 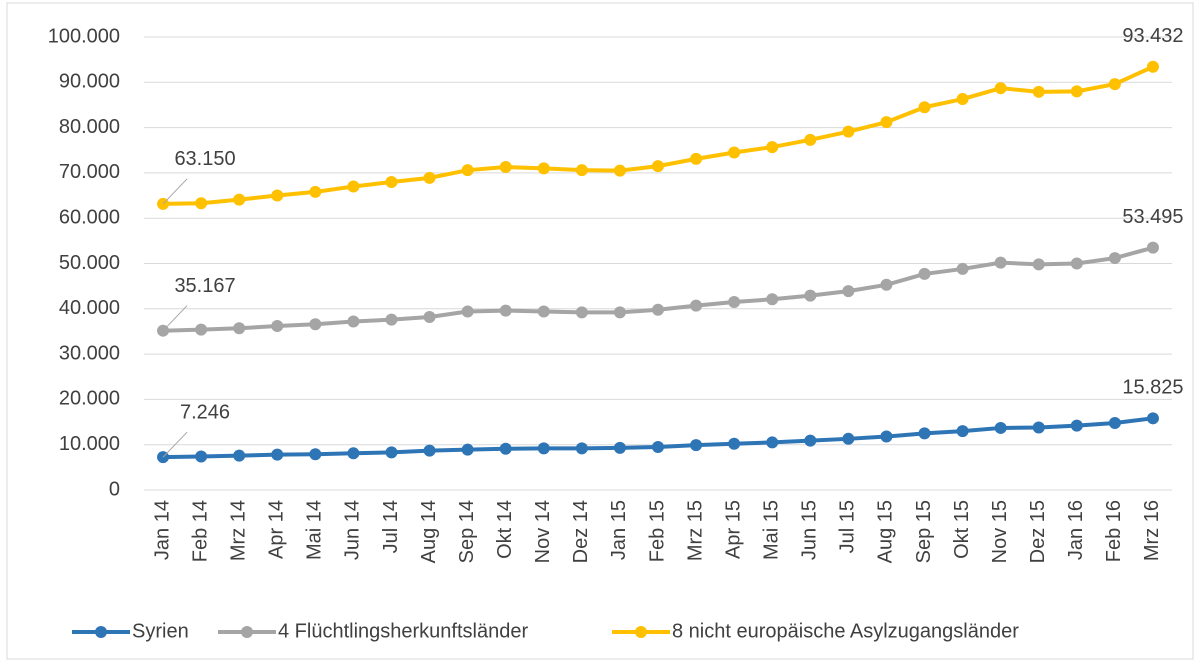 I want to click on x-tick-label: Nov 15, so click(x=1000, y=531).